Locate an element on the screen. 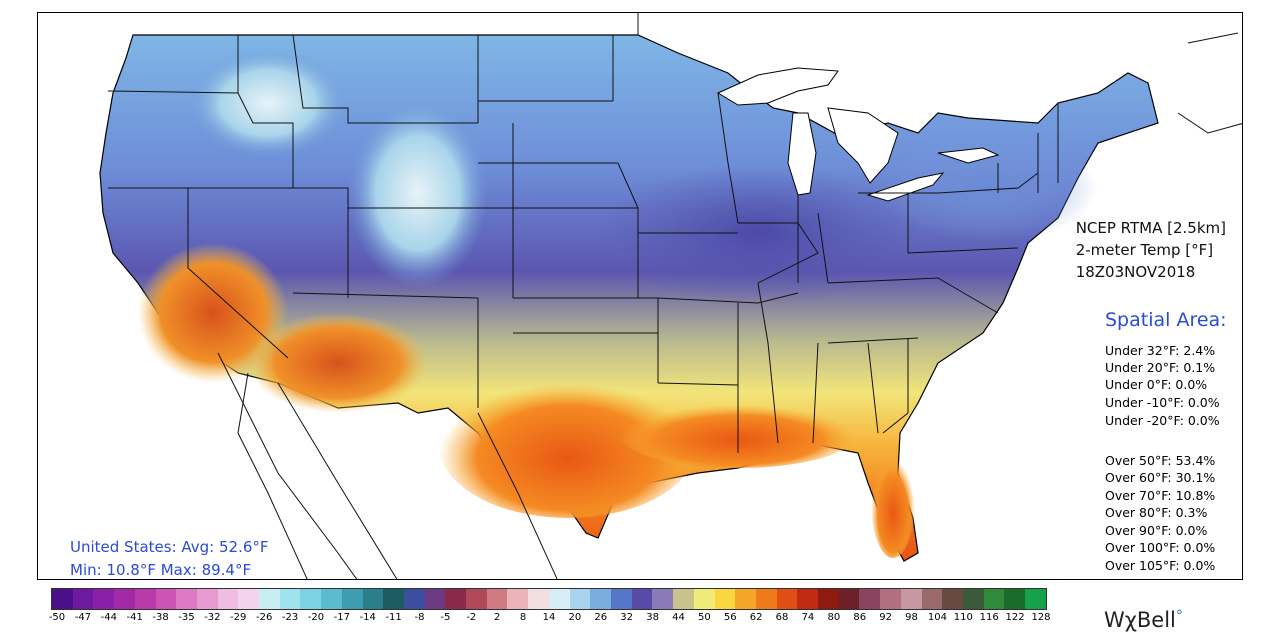  colorbar-tick-label: -38 is located at coordinates (160, 617).